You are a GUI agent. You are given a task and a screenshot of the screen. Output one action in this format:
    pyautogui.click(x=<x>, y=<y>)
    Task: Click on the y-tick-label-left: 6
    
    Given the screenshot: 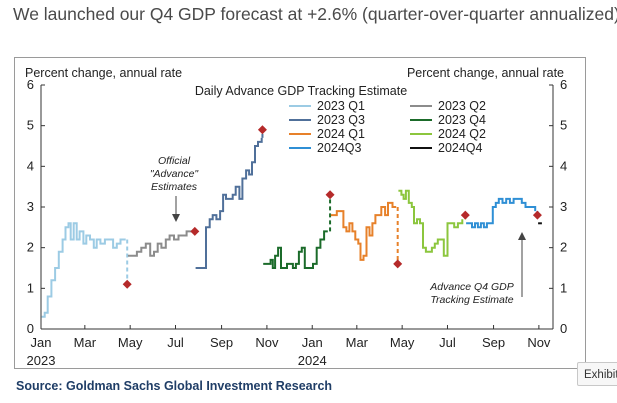 What is the action you would take?
    pyautogui.click(x=30, y=84)
    